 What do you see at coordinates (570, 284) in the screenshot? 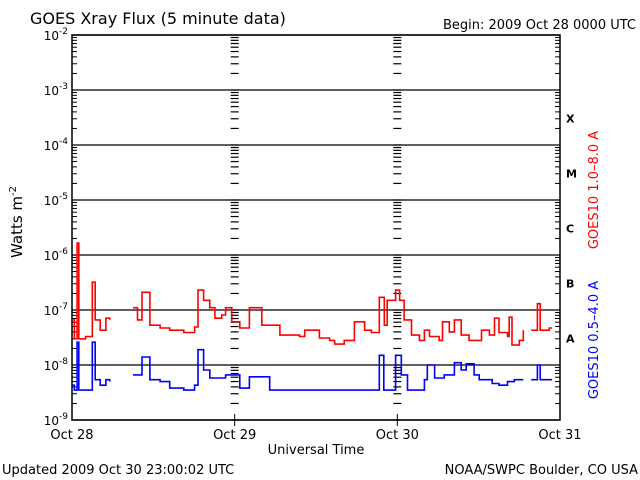
I see `flare-class-label: B` at bounding box center [570, 284].